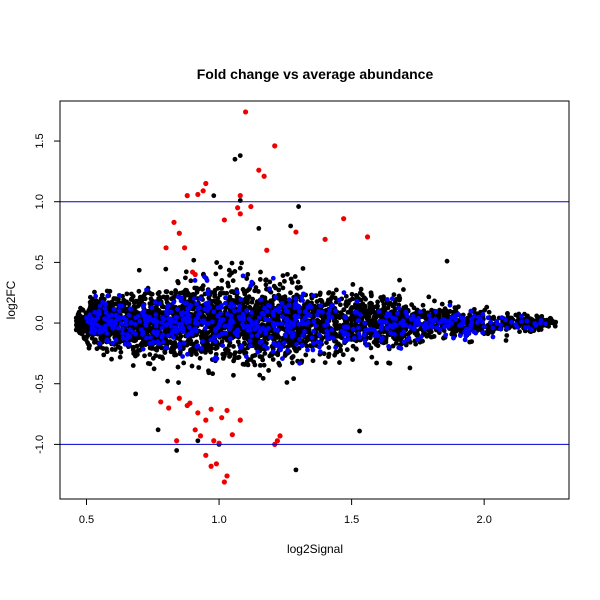 This screenshot has height=600, width=600. Describe the element at coordinates (40, 140) in the screenshot. I see `y-tick-label: 1.5` at that location.